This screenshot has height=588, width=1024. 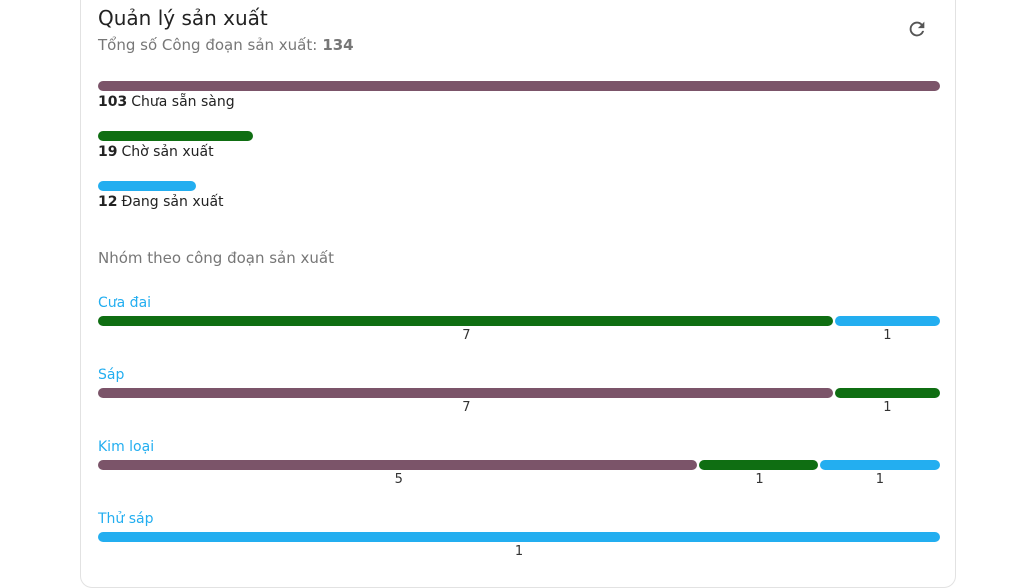 I want to click on status-count: 103, so click(x=113, y=102).